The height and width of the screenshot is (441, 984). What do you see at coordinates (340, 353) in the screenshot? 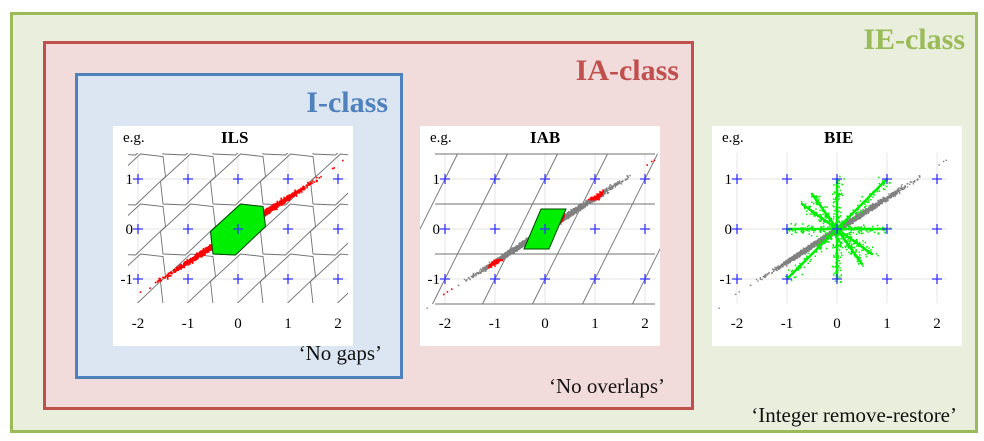
I see `i-class-note: ‘No gaps’` at bounding box center [340, 353].